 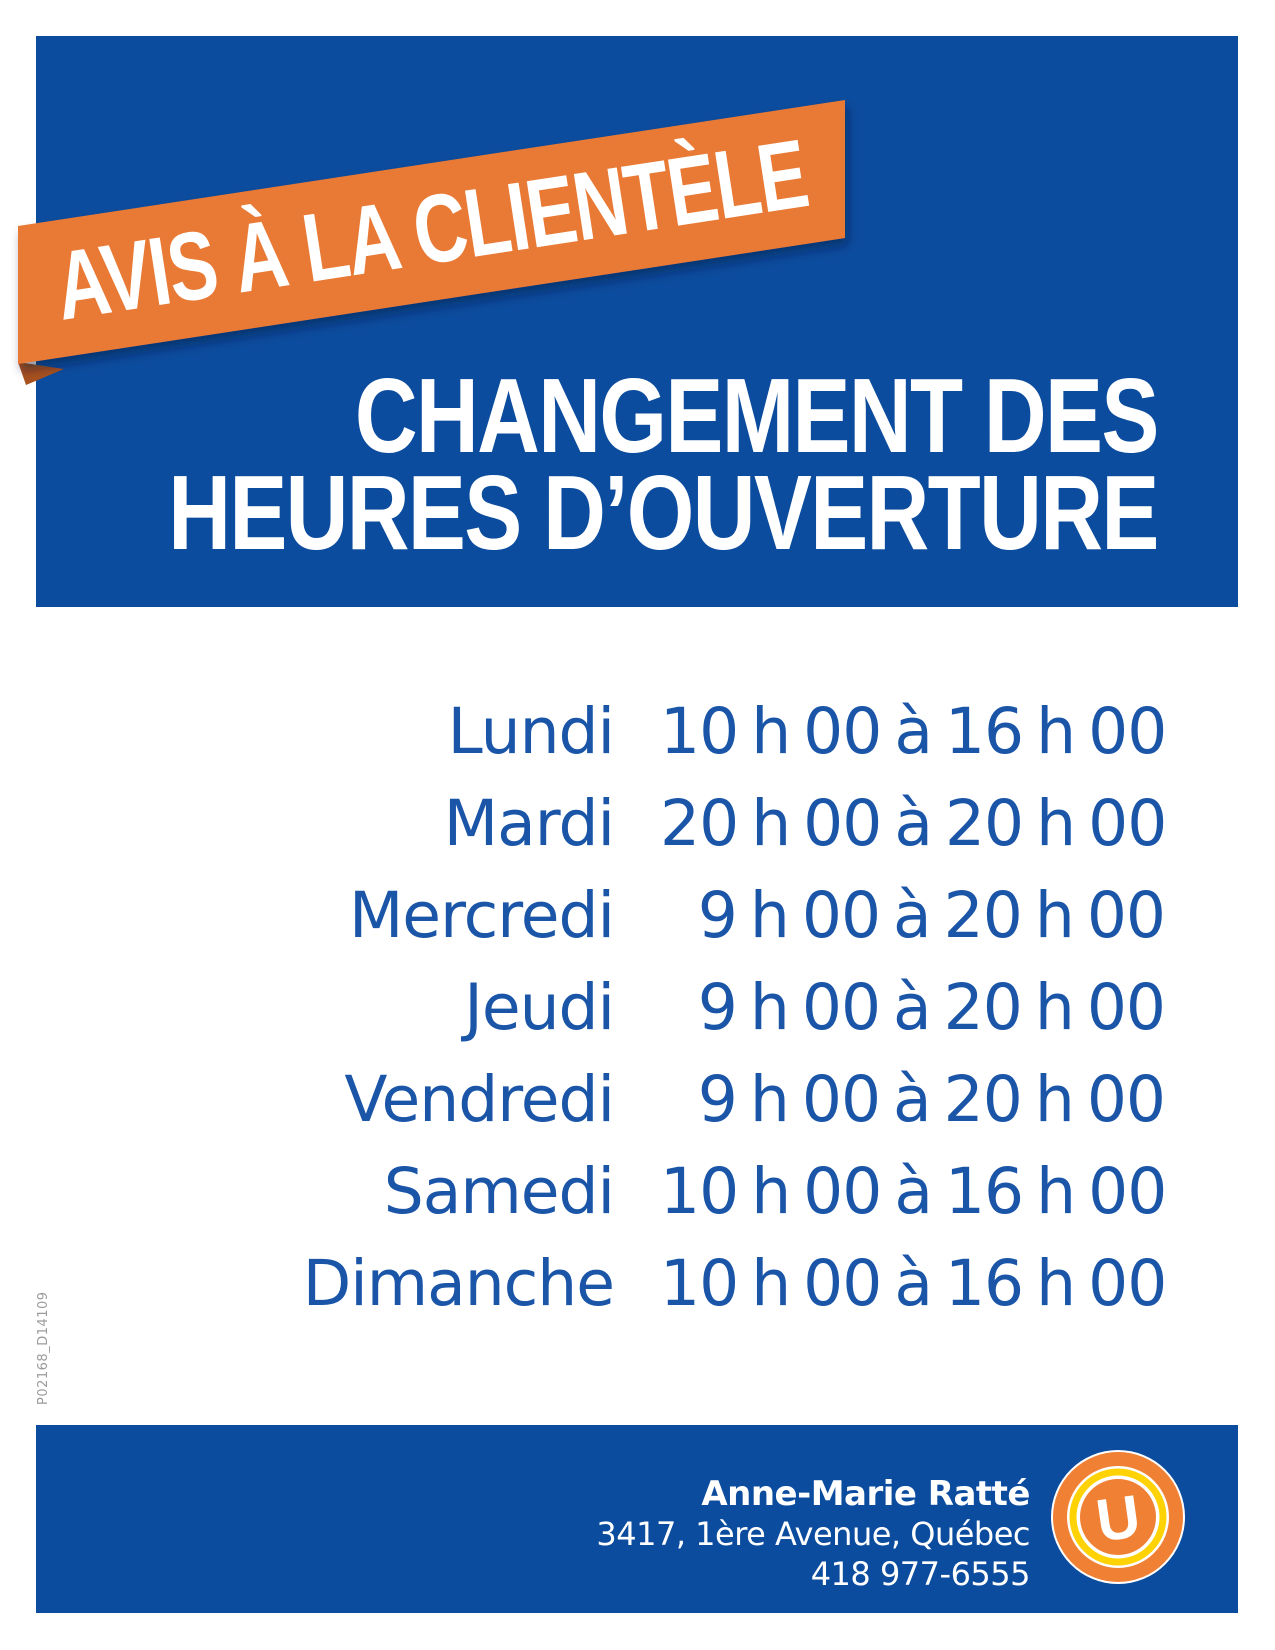 I want to click on store-logo: U, so click(x=1118, y=1517).